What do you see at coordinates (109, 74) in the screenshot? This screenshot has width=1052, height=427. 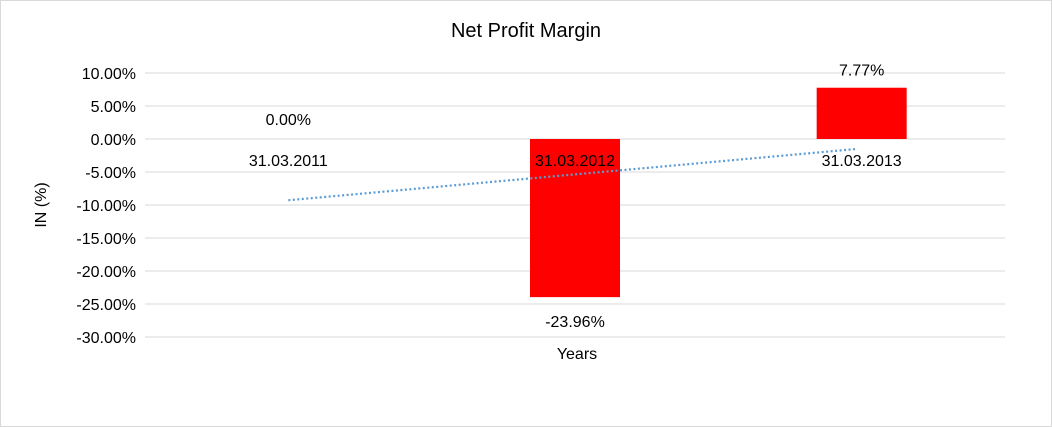 I see `y-tick-label: 10.00%` at bounding box center [109, 74].